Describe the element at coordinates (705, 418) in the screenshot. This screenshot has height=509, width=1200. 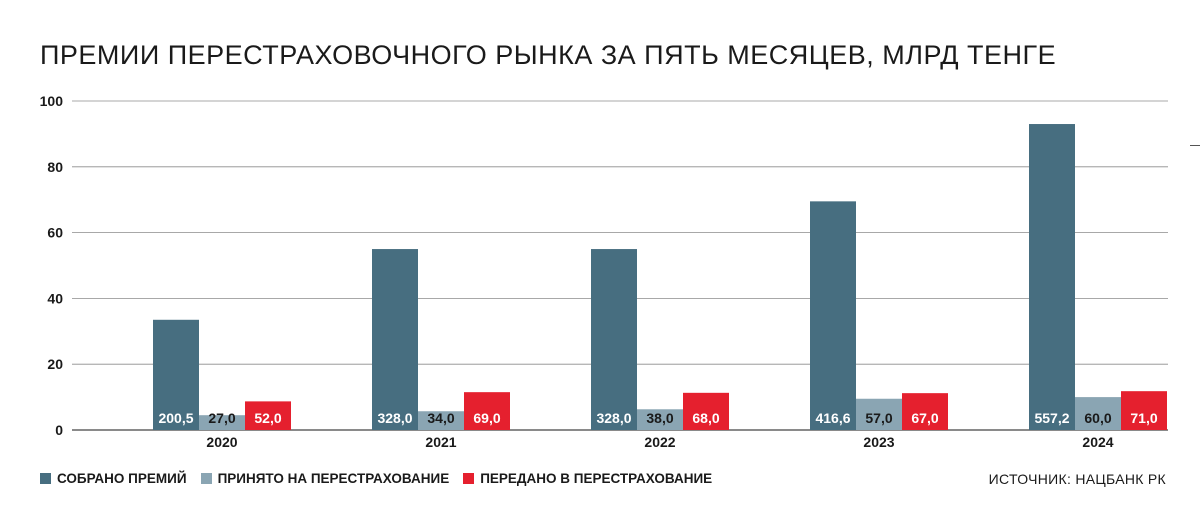
I see `data-label-ceded: 68,0` at that location.